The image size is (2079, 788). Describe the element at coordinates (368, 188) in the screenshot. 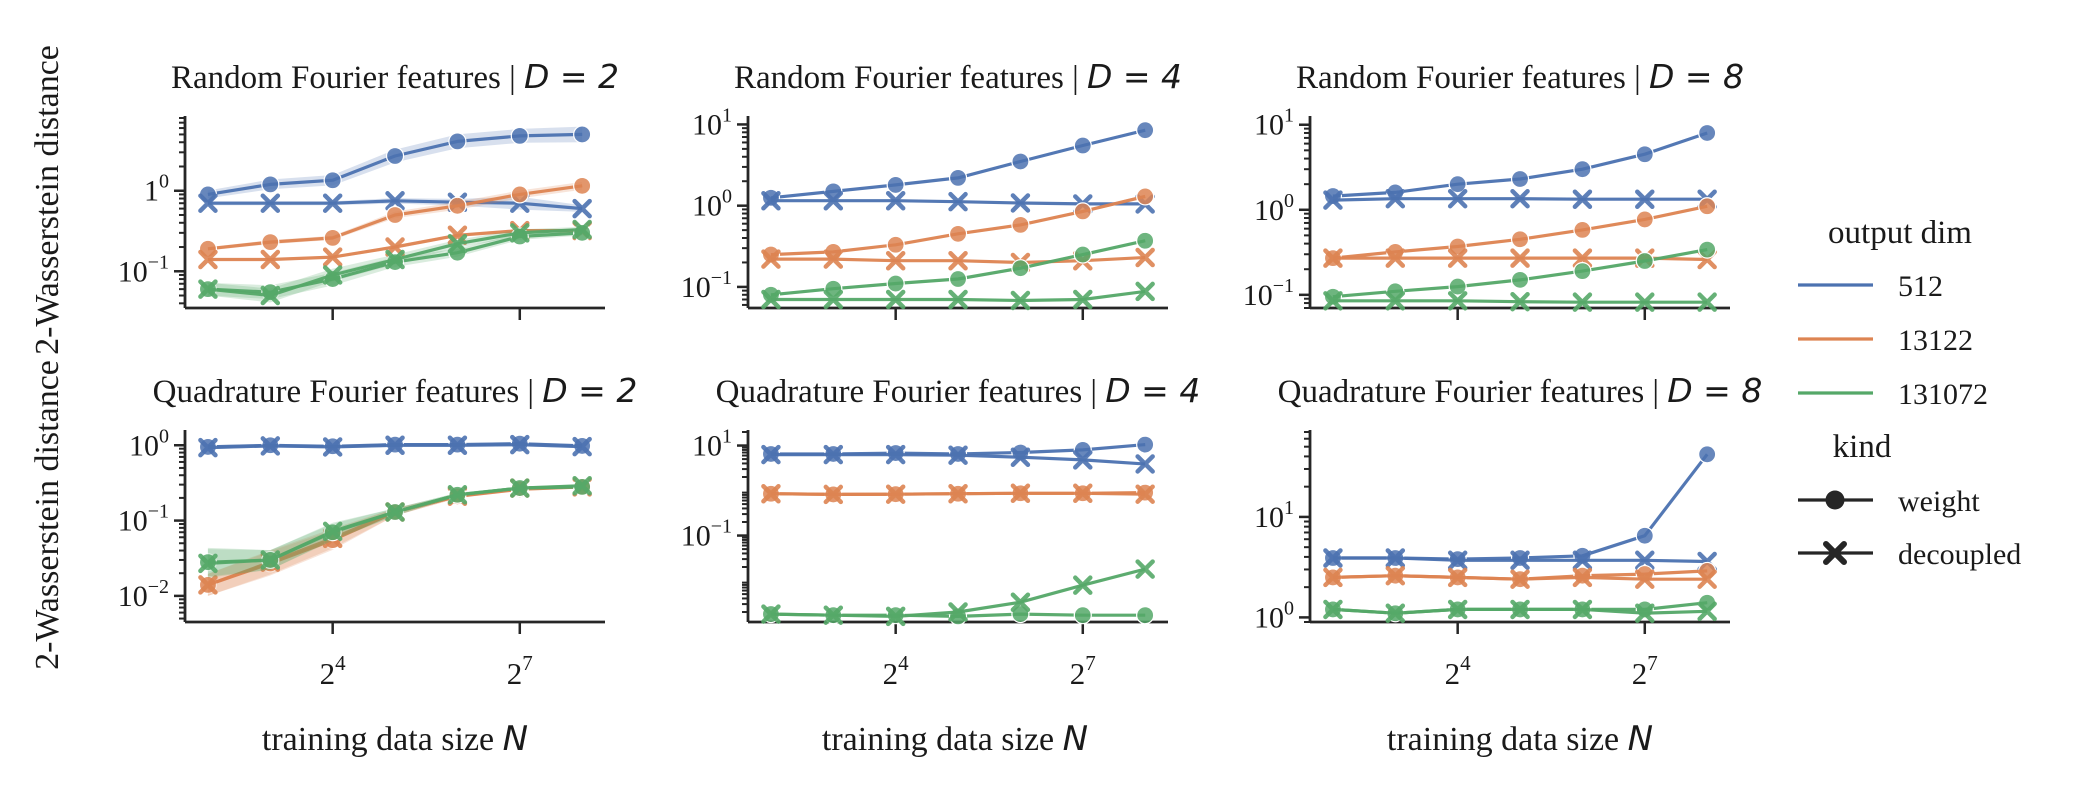

I see `panel-1: Random Fourier features | D = 2 10 10⁻¹` at that location.